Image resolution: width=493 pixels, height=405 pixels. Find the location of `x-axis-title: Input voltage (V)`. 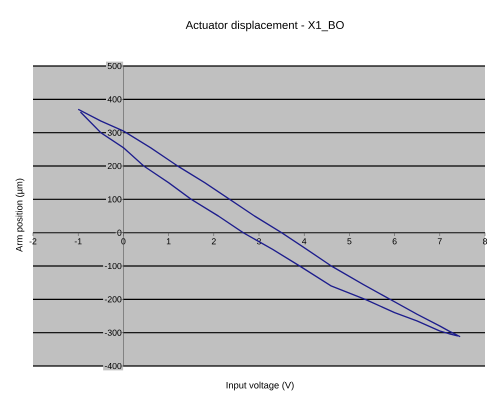

x-axis-title: Input voltage (V) is located at coordinates (260, 386).